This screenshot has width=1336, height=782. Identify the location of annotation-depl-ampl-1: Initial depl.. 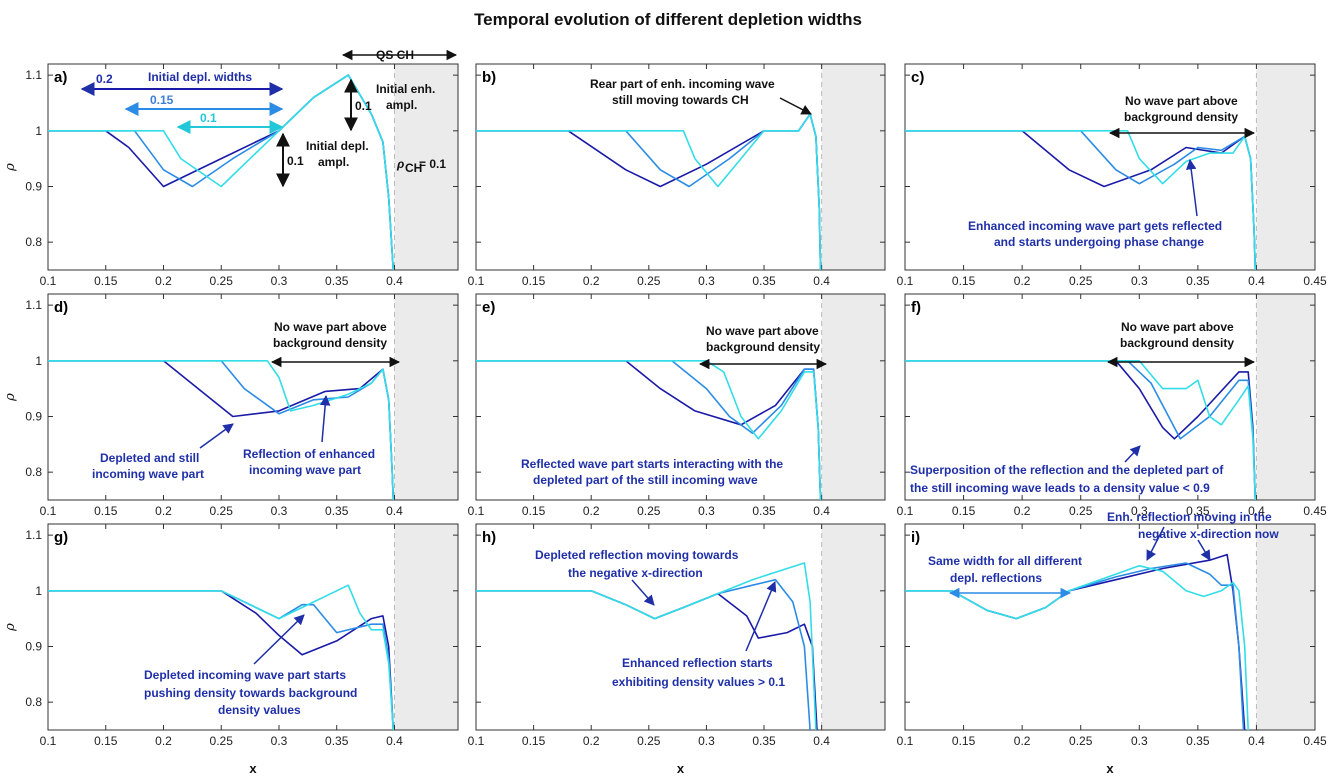
(337, 146).